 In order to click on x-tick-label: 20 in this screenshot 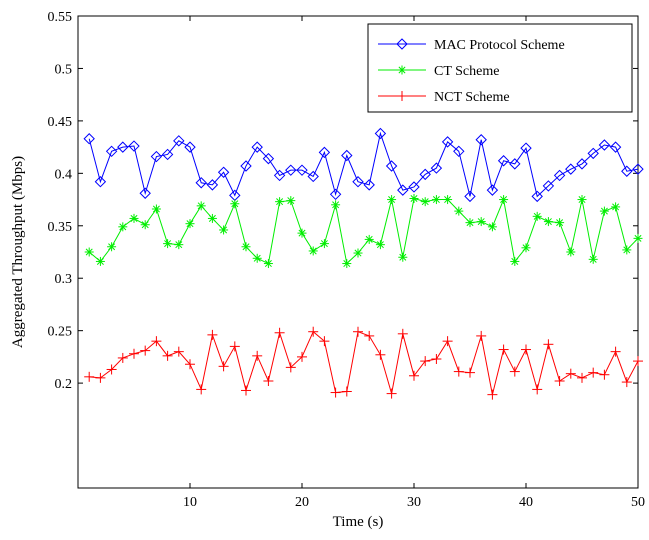, I will do `click(302, 502)`.